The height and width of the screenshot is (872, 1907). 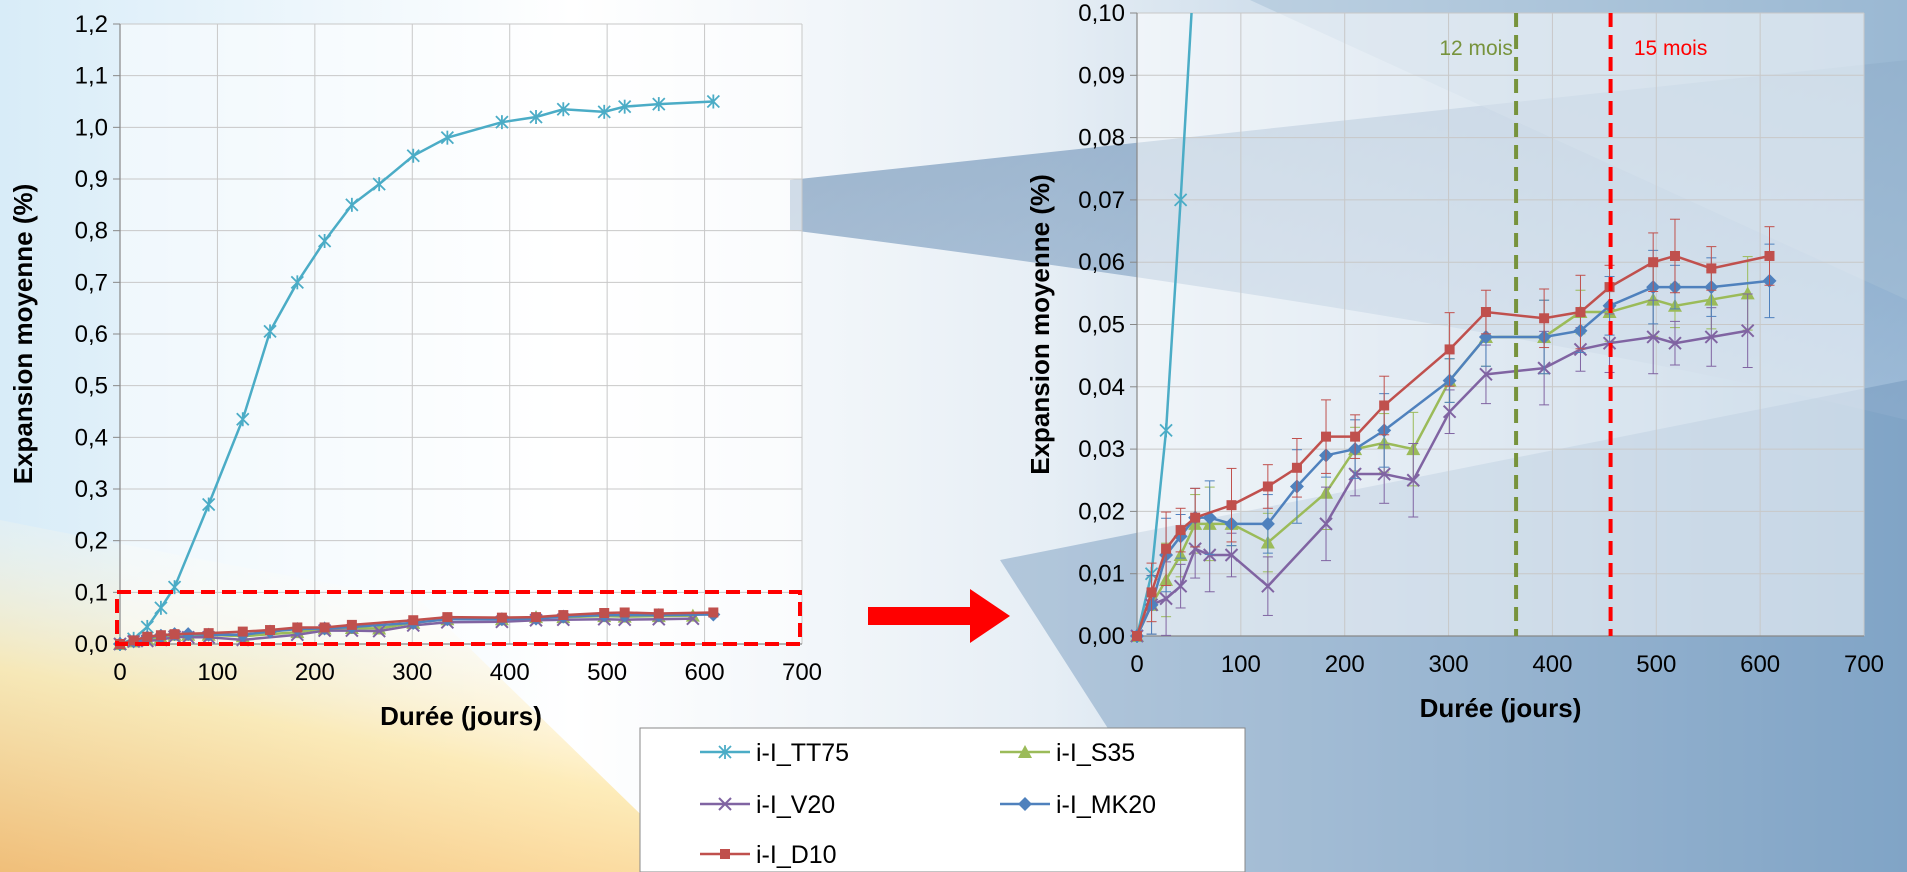 What do you see at coordinates (1671, 48) in the screenshot?
I see `chart-right-annotation-label-2: 15 mois` at bounding box center [1671, 48].